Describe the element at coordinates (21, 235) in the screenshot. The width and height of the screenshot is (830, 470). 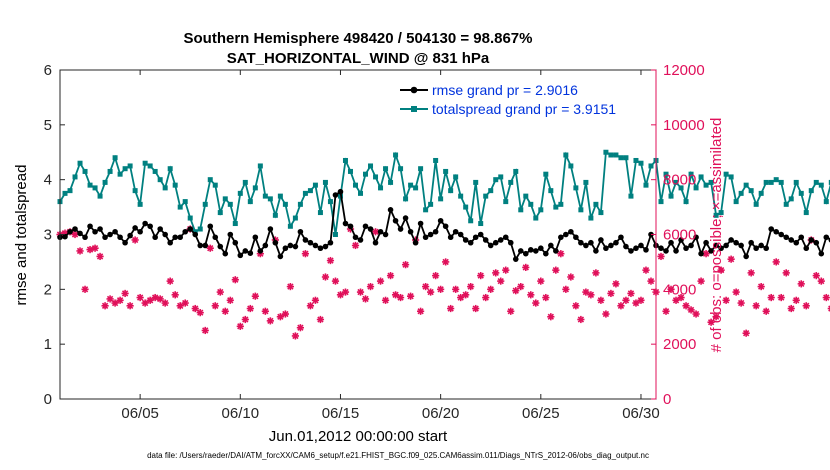
I see `y-axis-label-left: rmse and totalspread` at that location.